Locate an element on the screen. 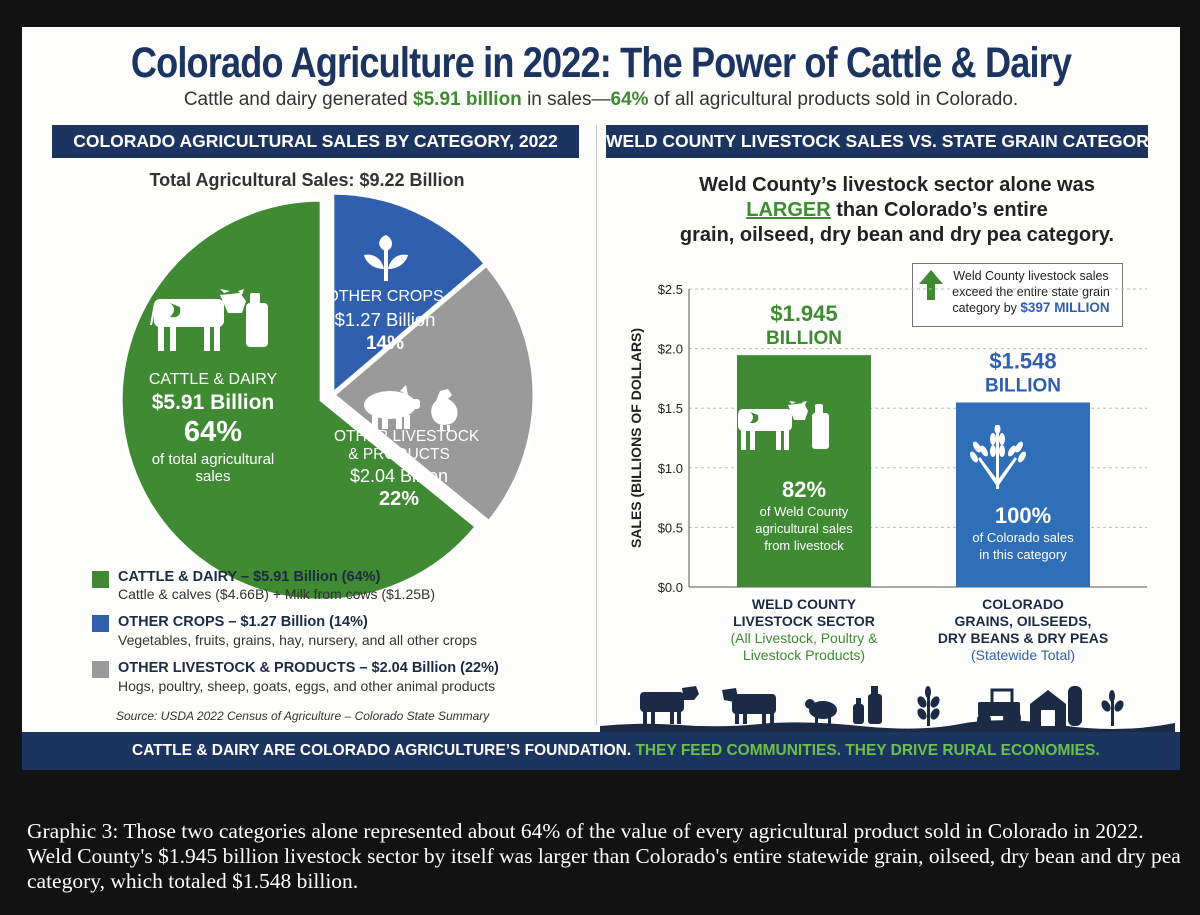  pie-label-crops-value: $1.27 Billion is located at coordinates (385, 319).